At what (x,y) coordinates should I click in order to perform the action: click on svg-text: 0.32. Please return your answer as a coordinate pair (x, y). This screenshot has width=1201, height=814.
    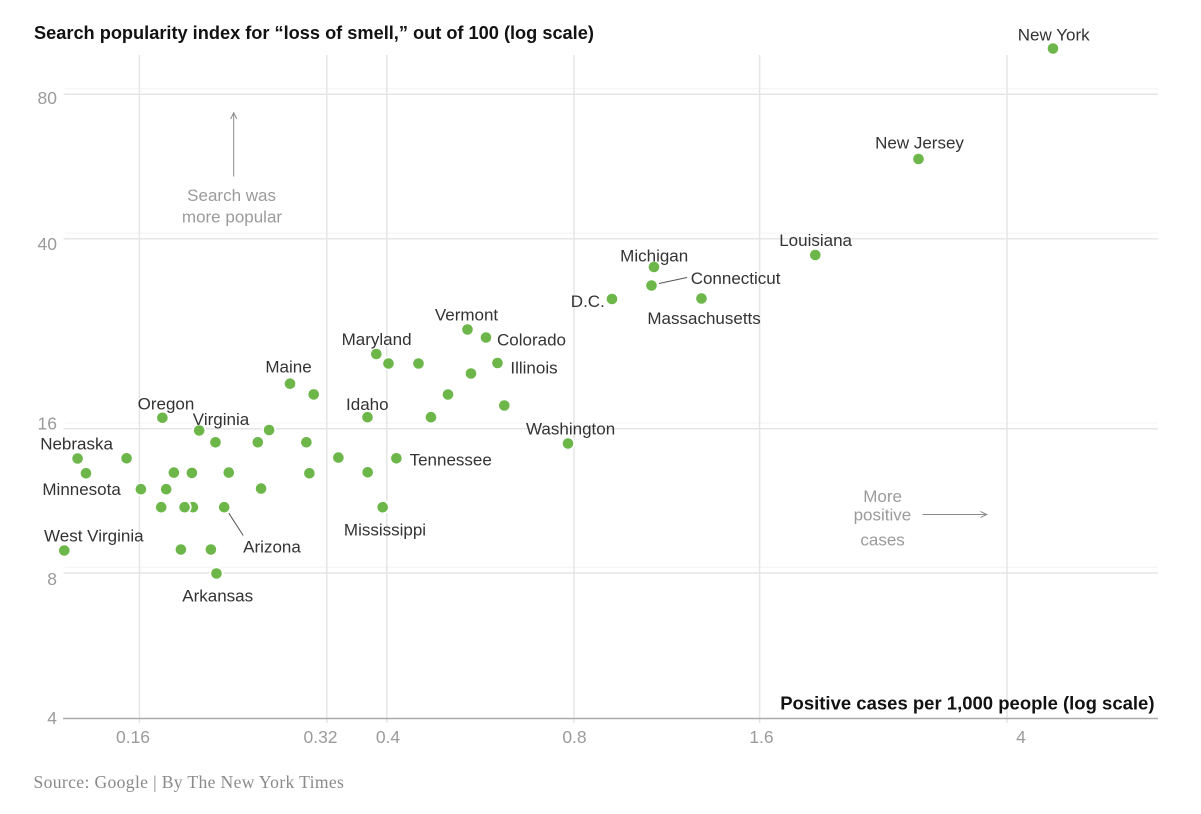
    Looking at the image, I should click on (320, 737).